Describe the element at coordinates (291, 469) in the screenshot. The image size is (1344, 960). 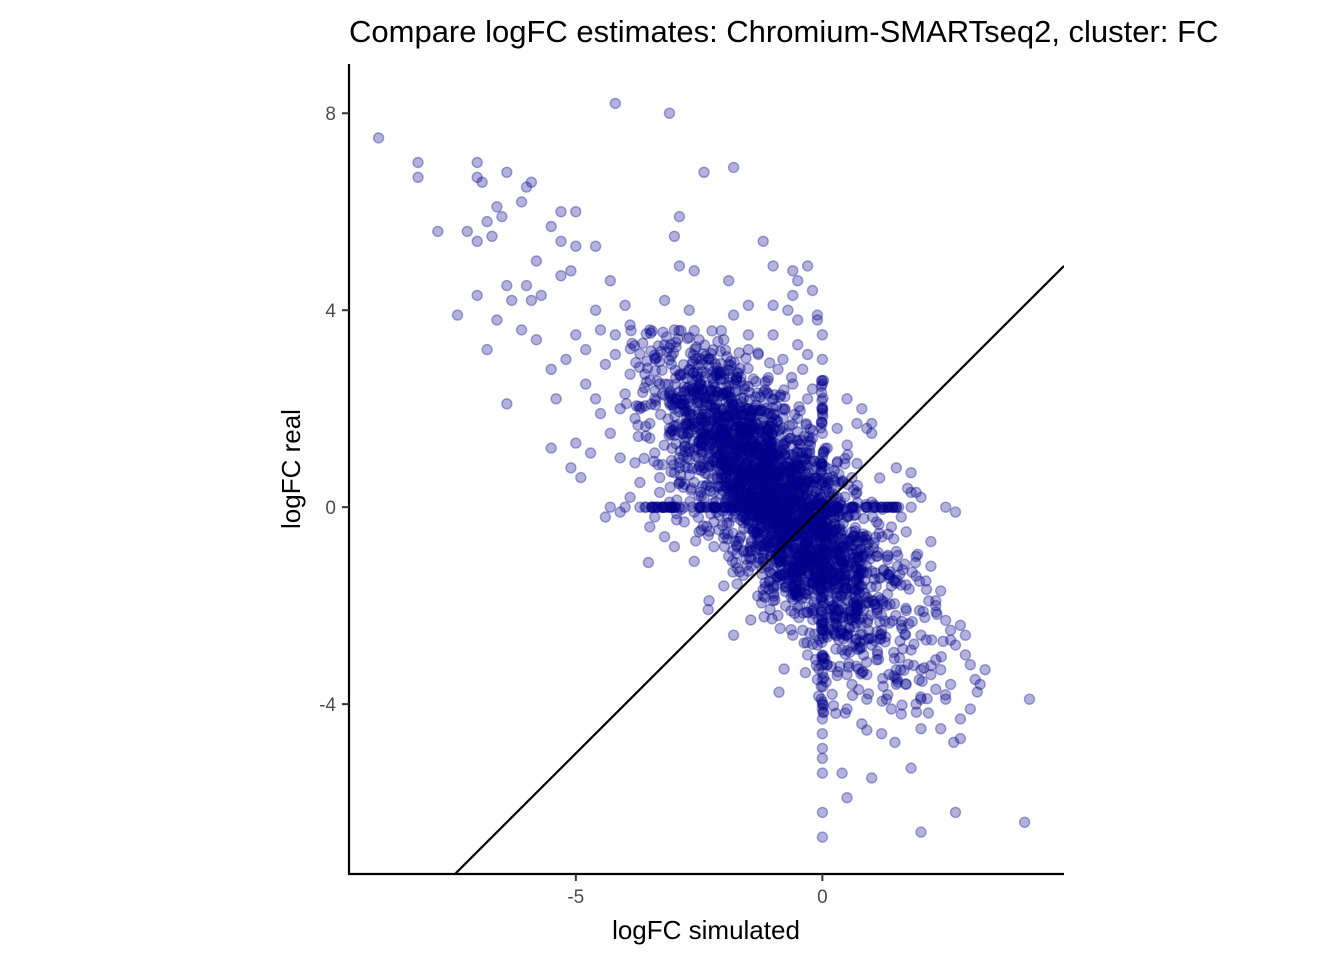
I see `y-axis-label: logFC real` at that location.